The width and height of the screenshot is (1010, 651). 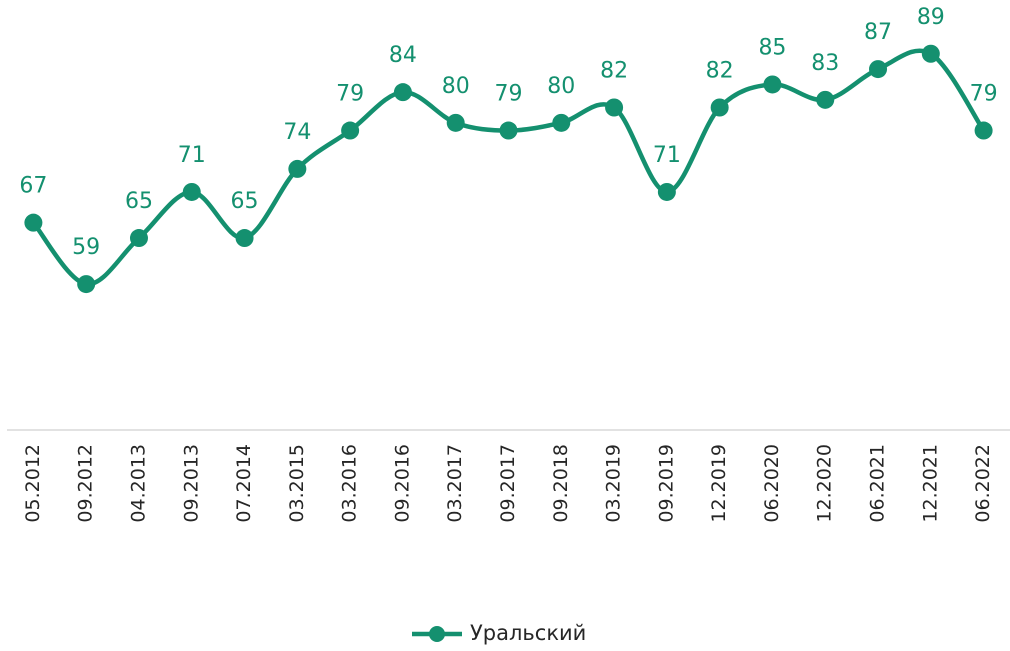 I want to click on x-tick-label: 06.2022, so click(x=983, y=483).